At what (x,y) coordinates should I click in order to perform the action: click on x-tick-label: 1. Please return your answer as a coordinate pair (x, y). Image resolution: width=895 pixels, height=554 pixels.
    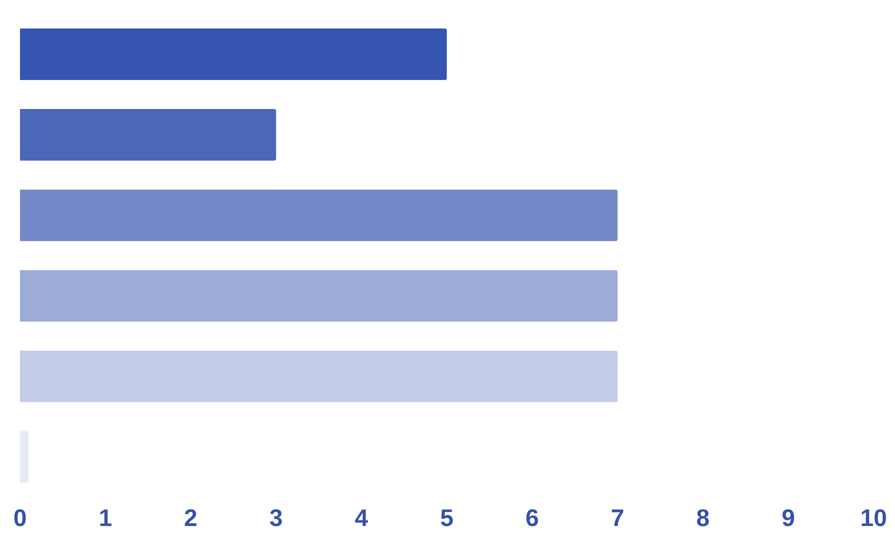
    Looking at the image, I should click on (105, 518).